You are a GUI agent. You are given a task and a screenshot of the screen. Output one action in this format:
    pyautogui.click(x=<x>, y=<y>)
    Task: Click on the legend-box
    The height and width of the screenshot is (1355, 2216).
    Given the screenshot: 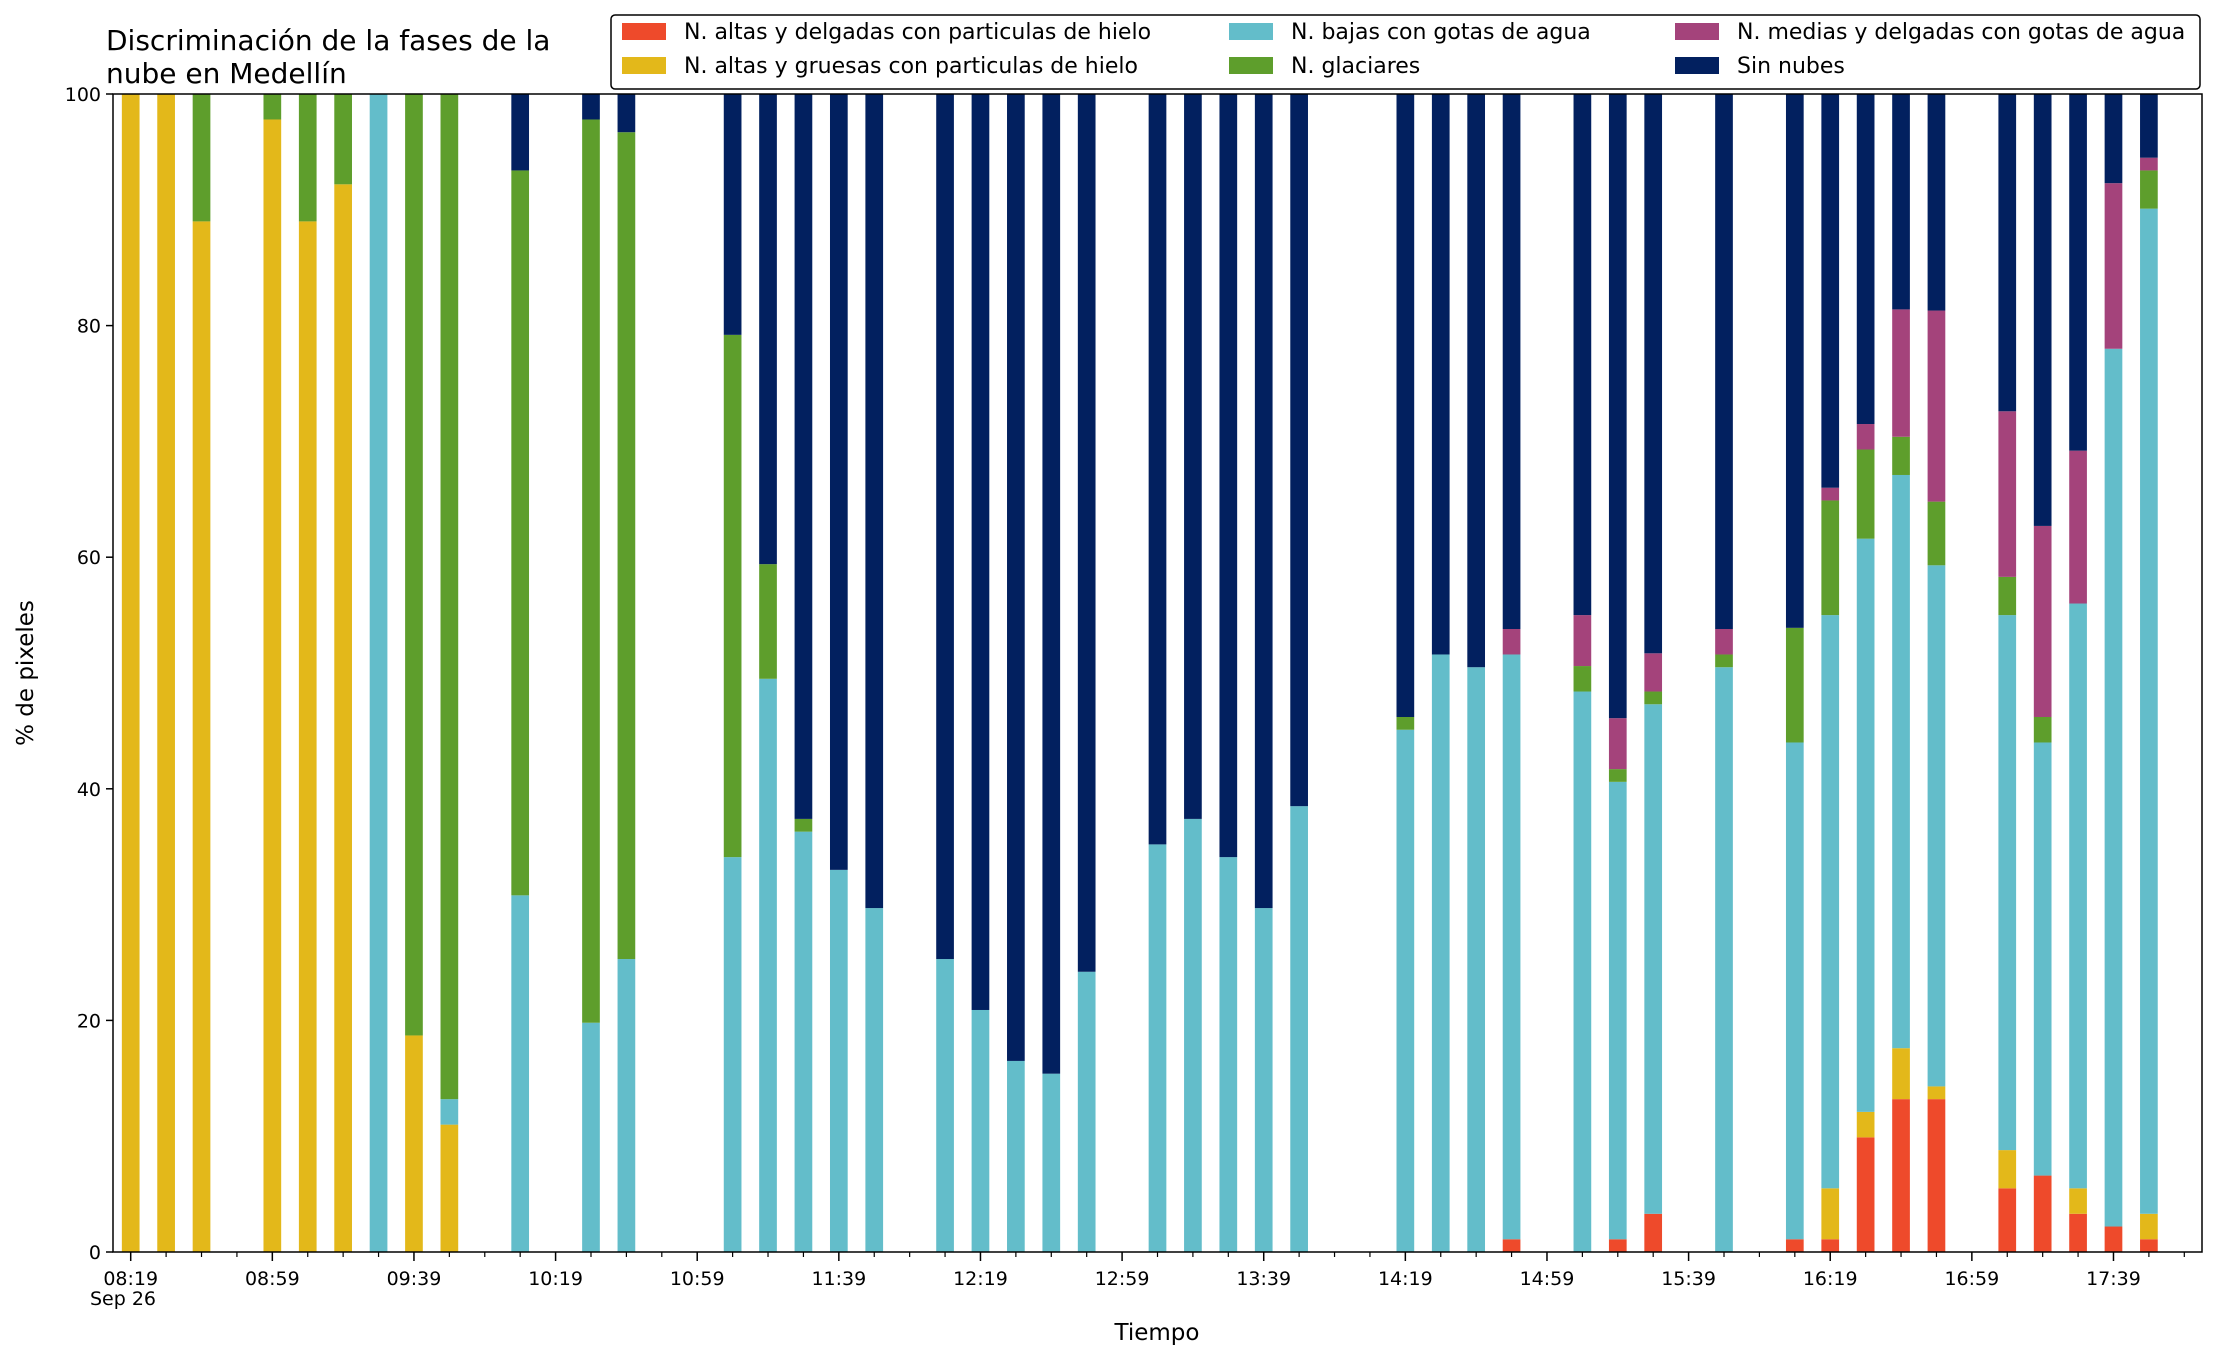 What is the action you would take?
    pyautogui.click(x=1405, y=52)
    